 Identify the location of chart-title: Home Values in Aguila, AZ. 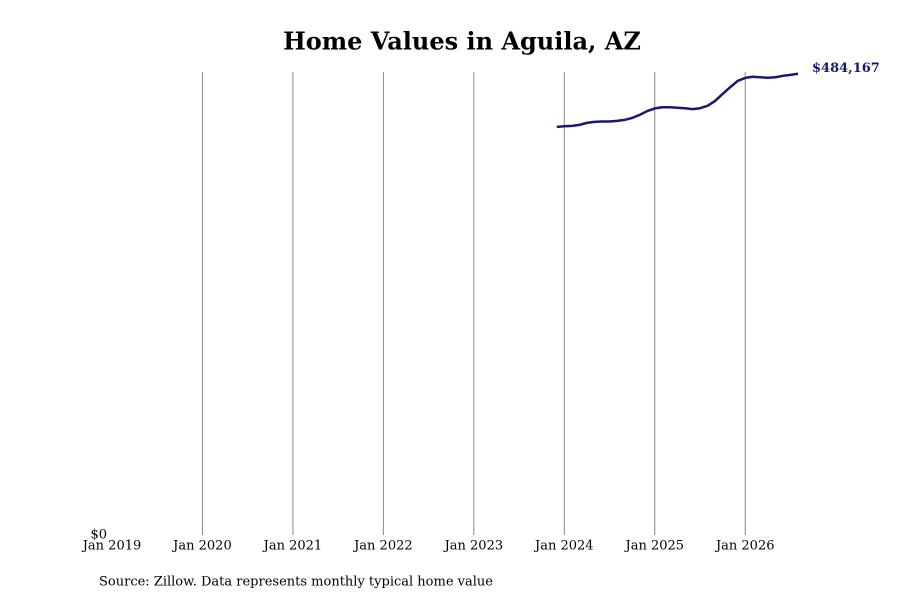
(462, 41).